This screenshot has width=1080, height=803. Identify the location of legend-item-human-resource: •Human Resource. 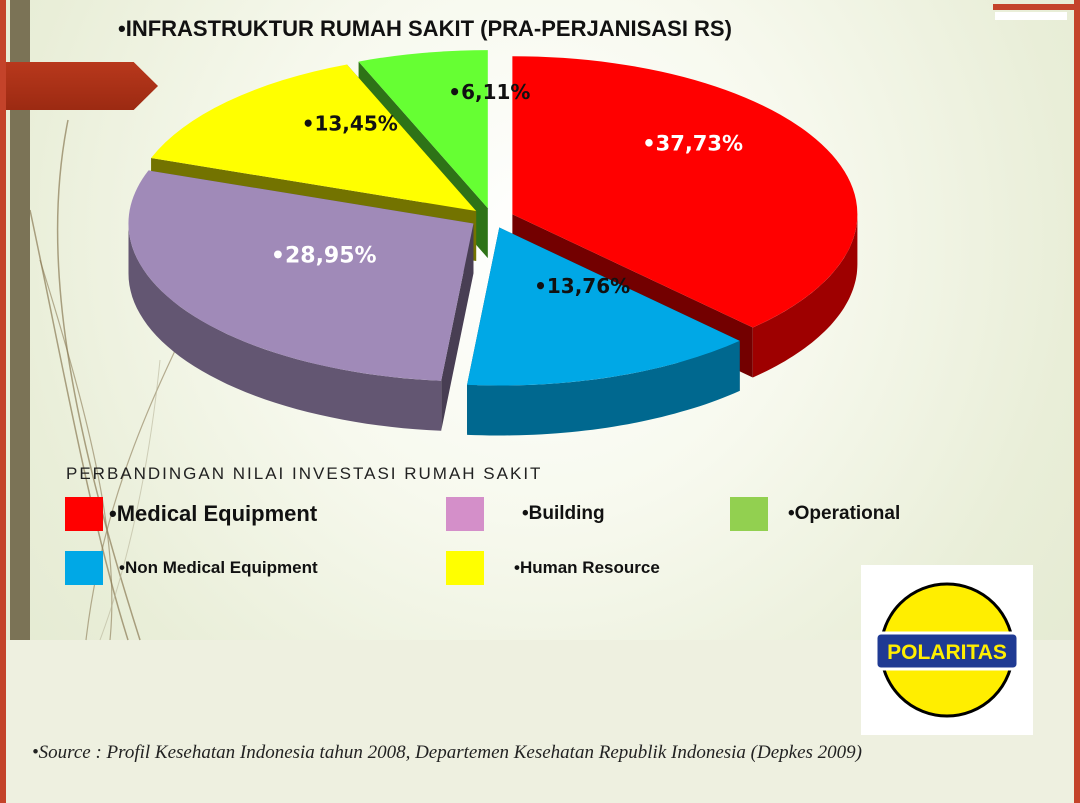
(553, 568).